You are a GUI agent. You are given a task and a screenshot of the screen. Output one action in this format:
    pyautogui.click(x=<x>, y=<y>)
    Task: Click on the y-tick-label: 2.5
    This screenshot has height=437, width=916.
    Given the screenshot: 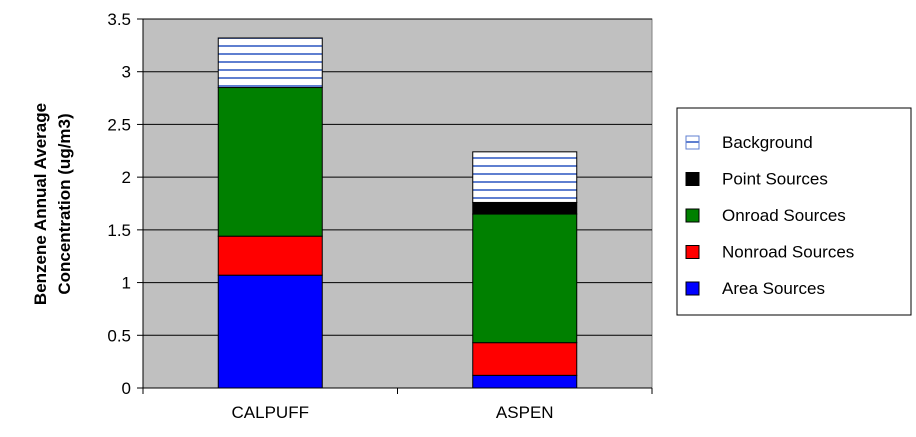 What is the action you would take?
    pyautogui.click(x=119, y=124)
    